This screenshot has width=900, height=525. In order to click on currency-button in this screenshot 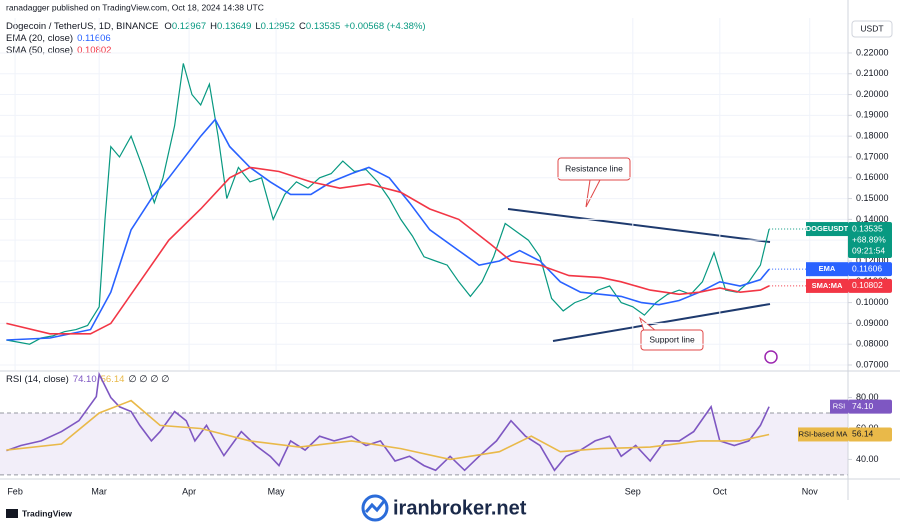, I will do `click(872, 29)`.